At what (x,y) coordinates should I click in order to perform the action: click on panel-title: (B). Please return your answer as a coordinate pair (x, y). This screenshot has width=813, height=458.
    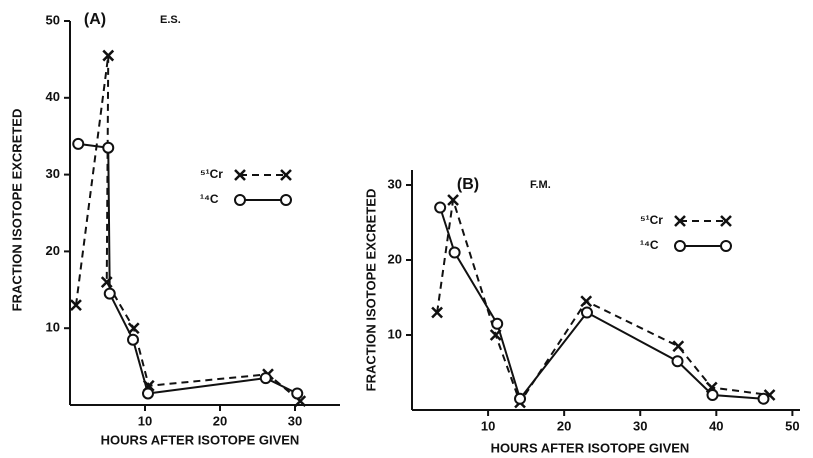
    Looking at the image, I should click on (468, 184).